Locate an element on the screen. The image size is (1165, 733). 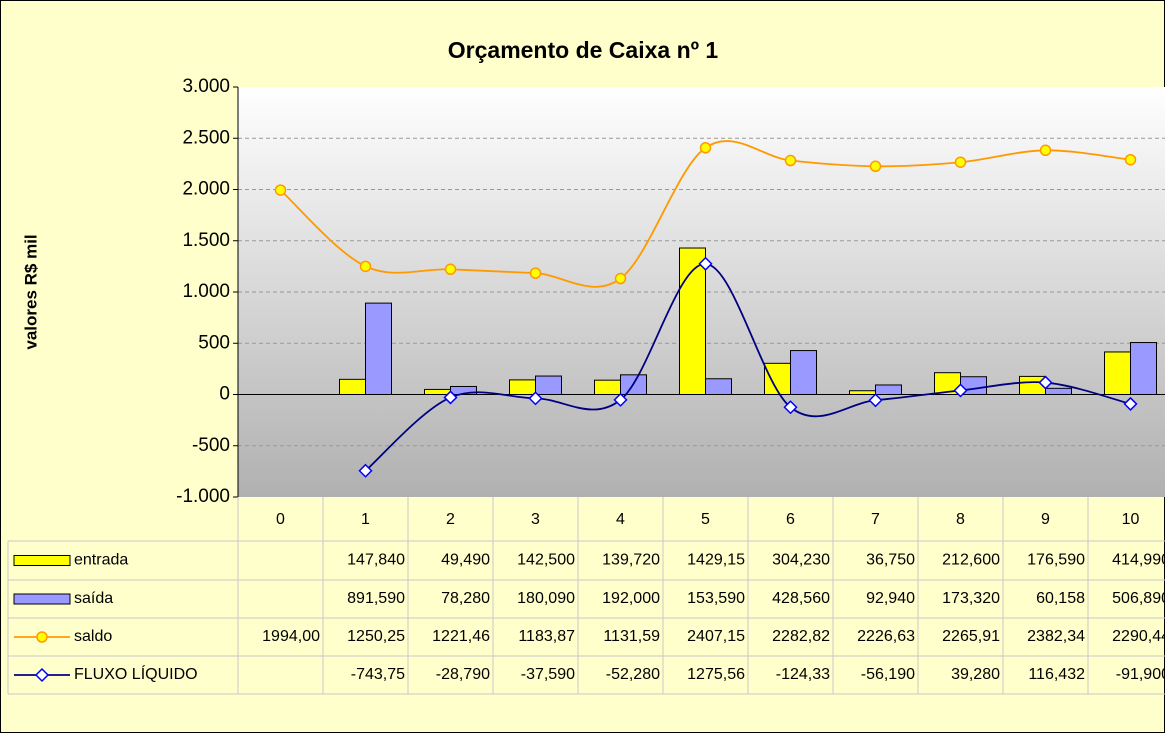
table-value: 2290,44 is located at coordinates (1138, 636).